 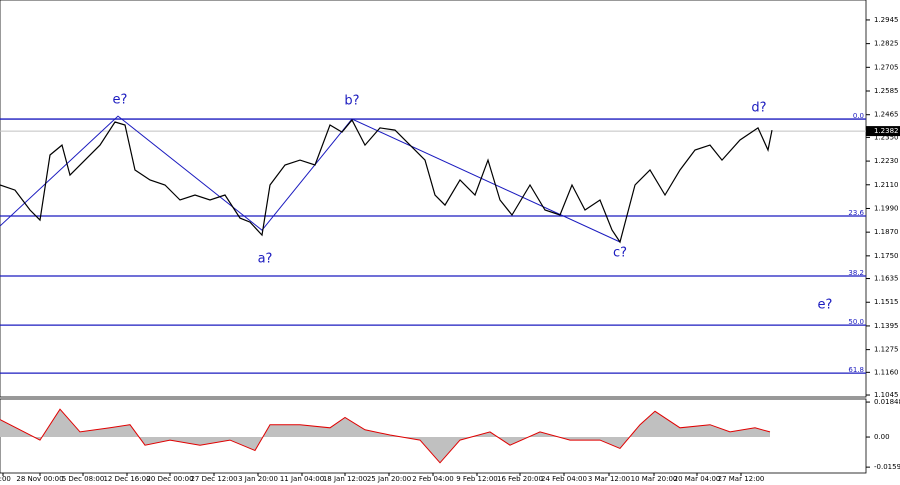 What do you see at coordinates (476, 479) in the screenshot?
I see `x-tick-label: 9 Feb 12:00` at bounding box center [476, 479].